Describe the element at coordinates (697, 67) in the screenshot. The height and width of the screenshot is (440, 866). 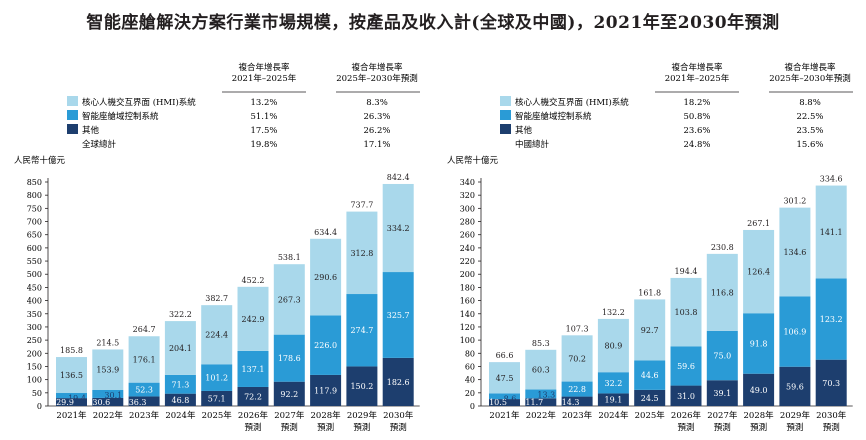
I see `china-cagr-header-1-line: 複合年增長率` at that location.